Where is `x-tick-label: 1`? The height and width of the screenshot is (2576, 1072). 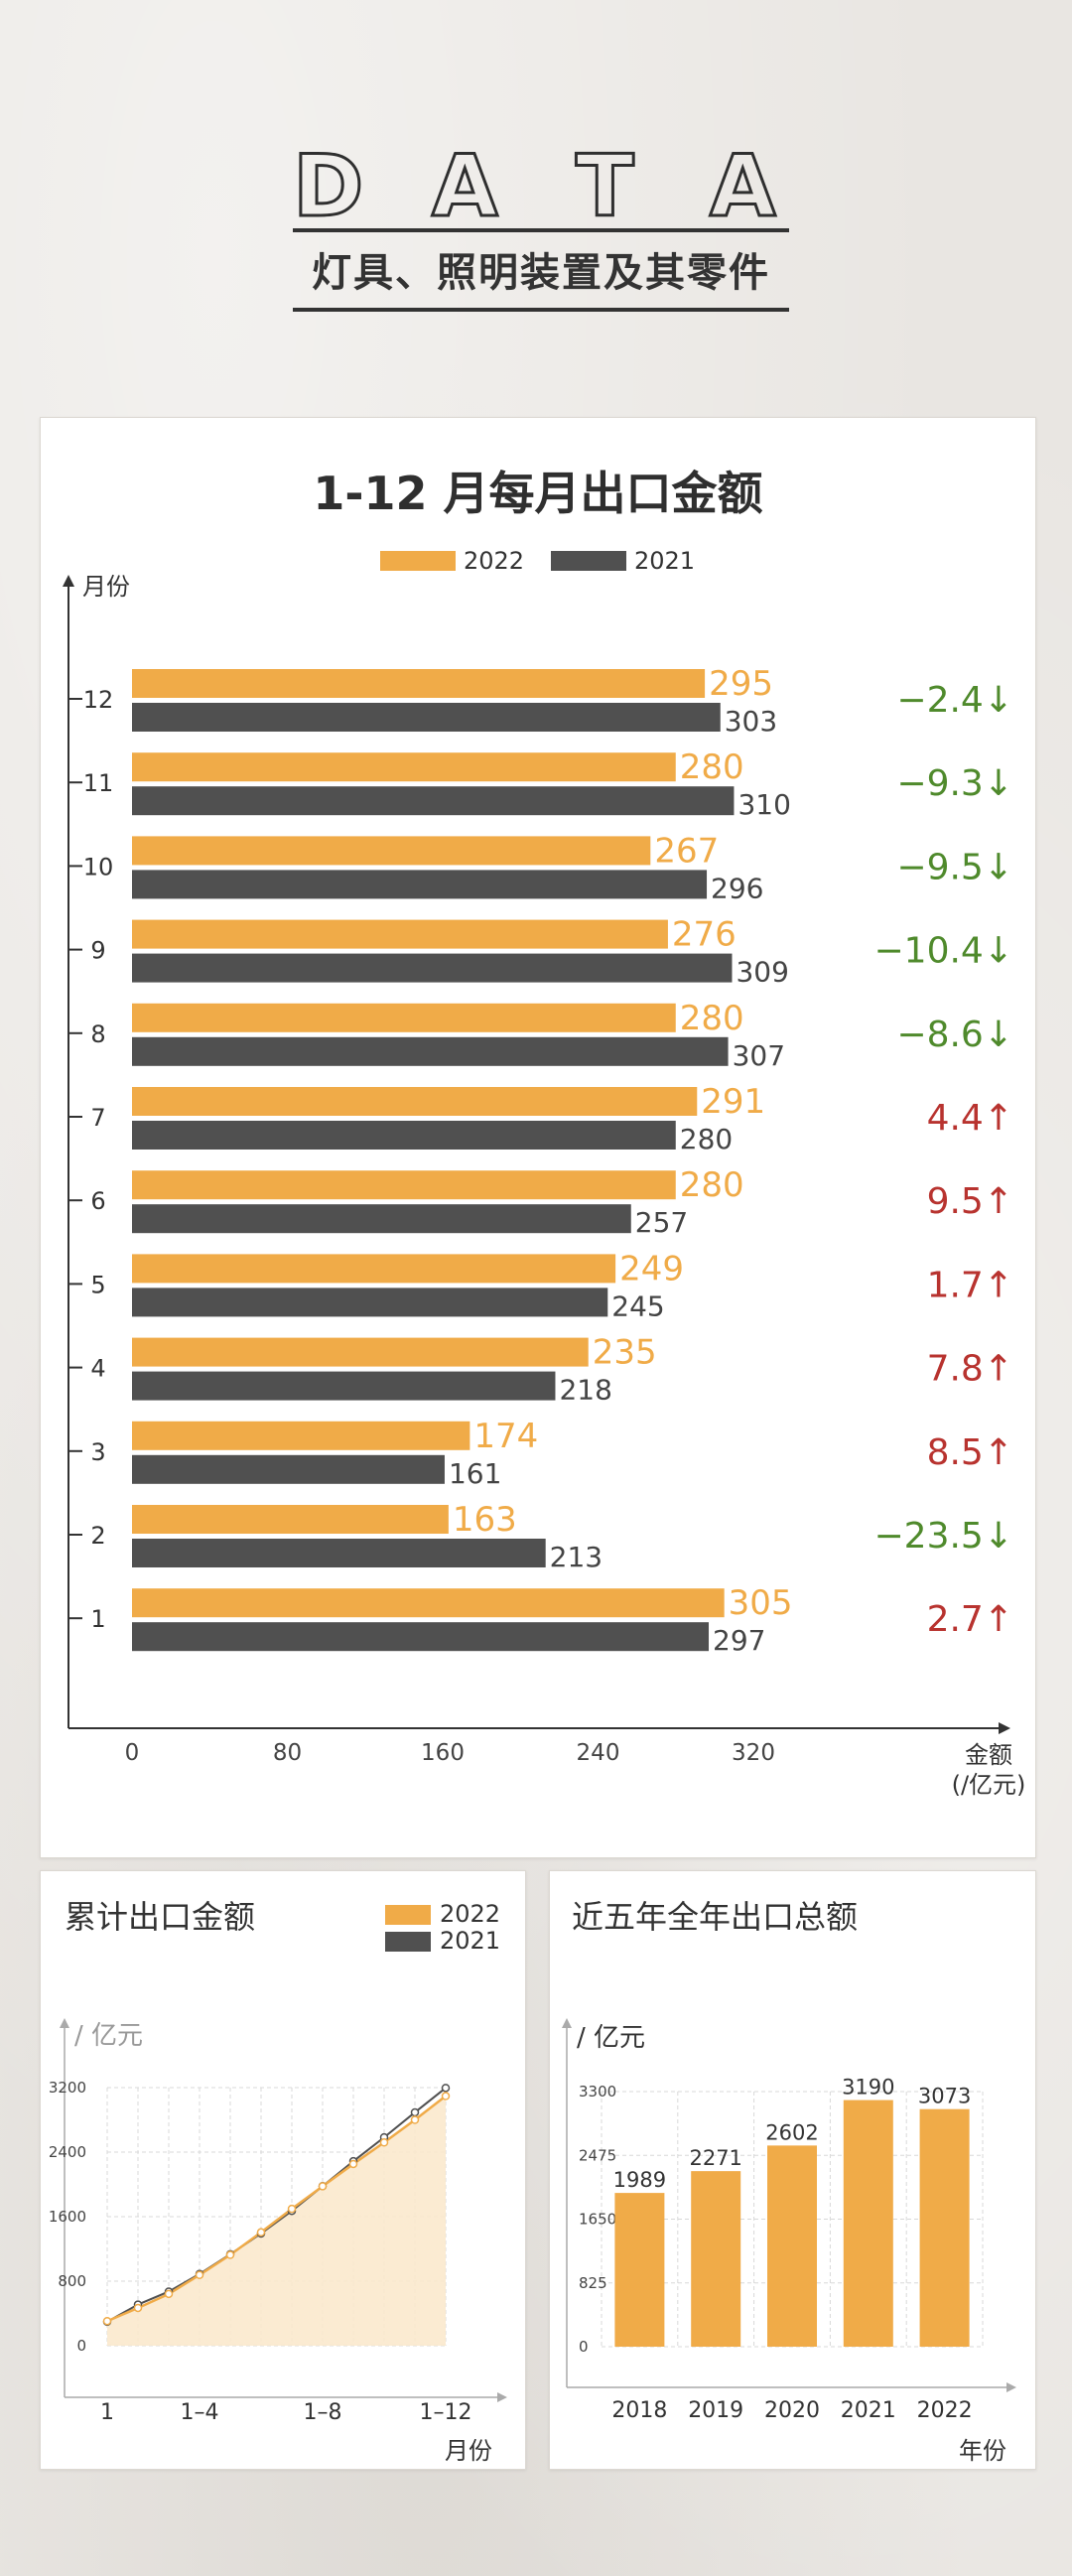
x-tick-label: 1 is located at coordinates (107, 2412).